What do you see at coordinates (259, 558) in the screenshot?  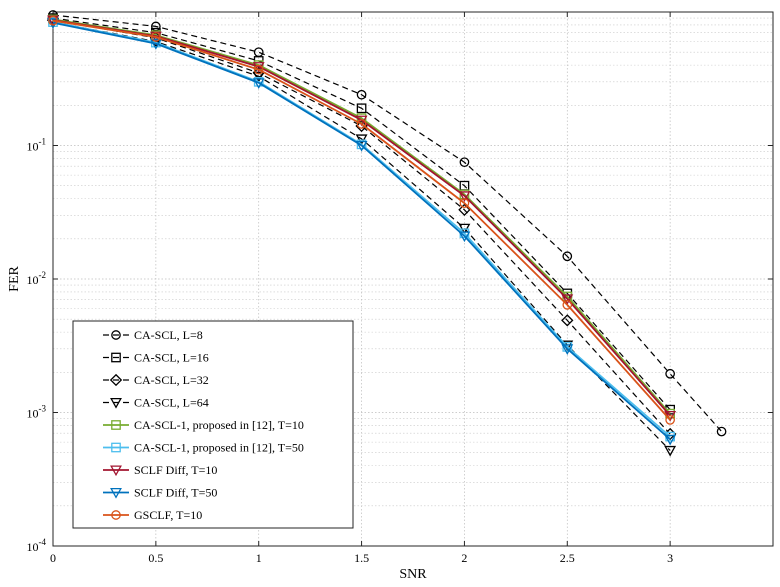 I see `x-tick-label: 1` at bounding box center [259, 558].